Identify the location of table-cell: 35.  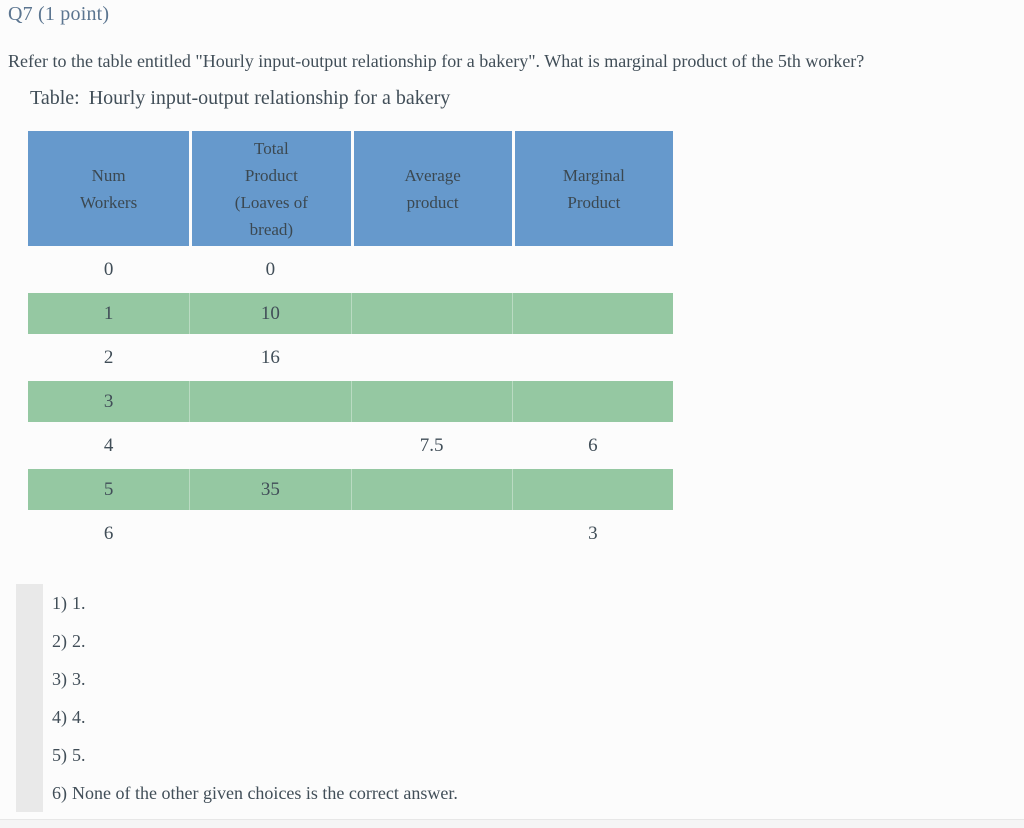
(270, 489).